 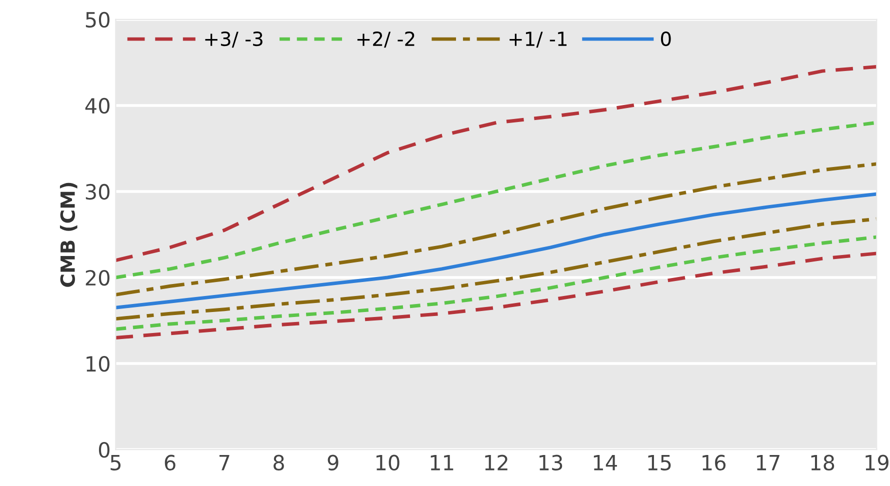 What do you see at coordinates (551, 462) in the screenshot?
I see `x-tick-label: 13` at bounding box center [551, 462].